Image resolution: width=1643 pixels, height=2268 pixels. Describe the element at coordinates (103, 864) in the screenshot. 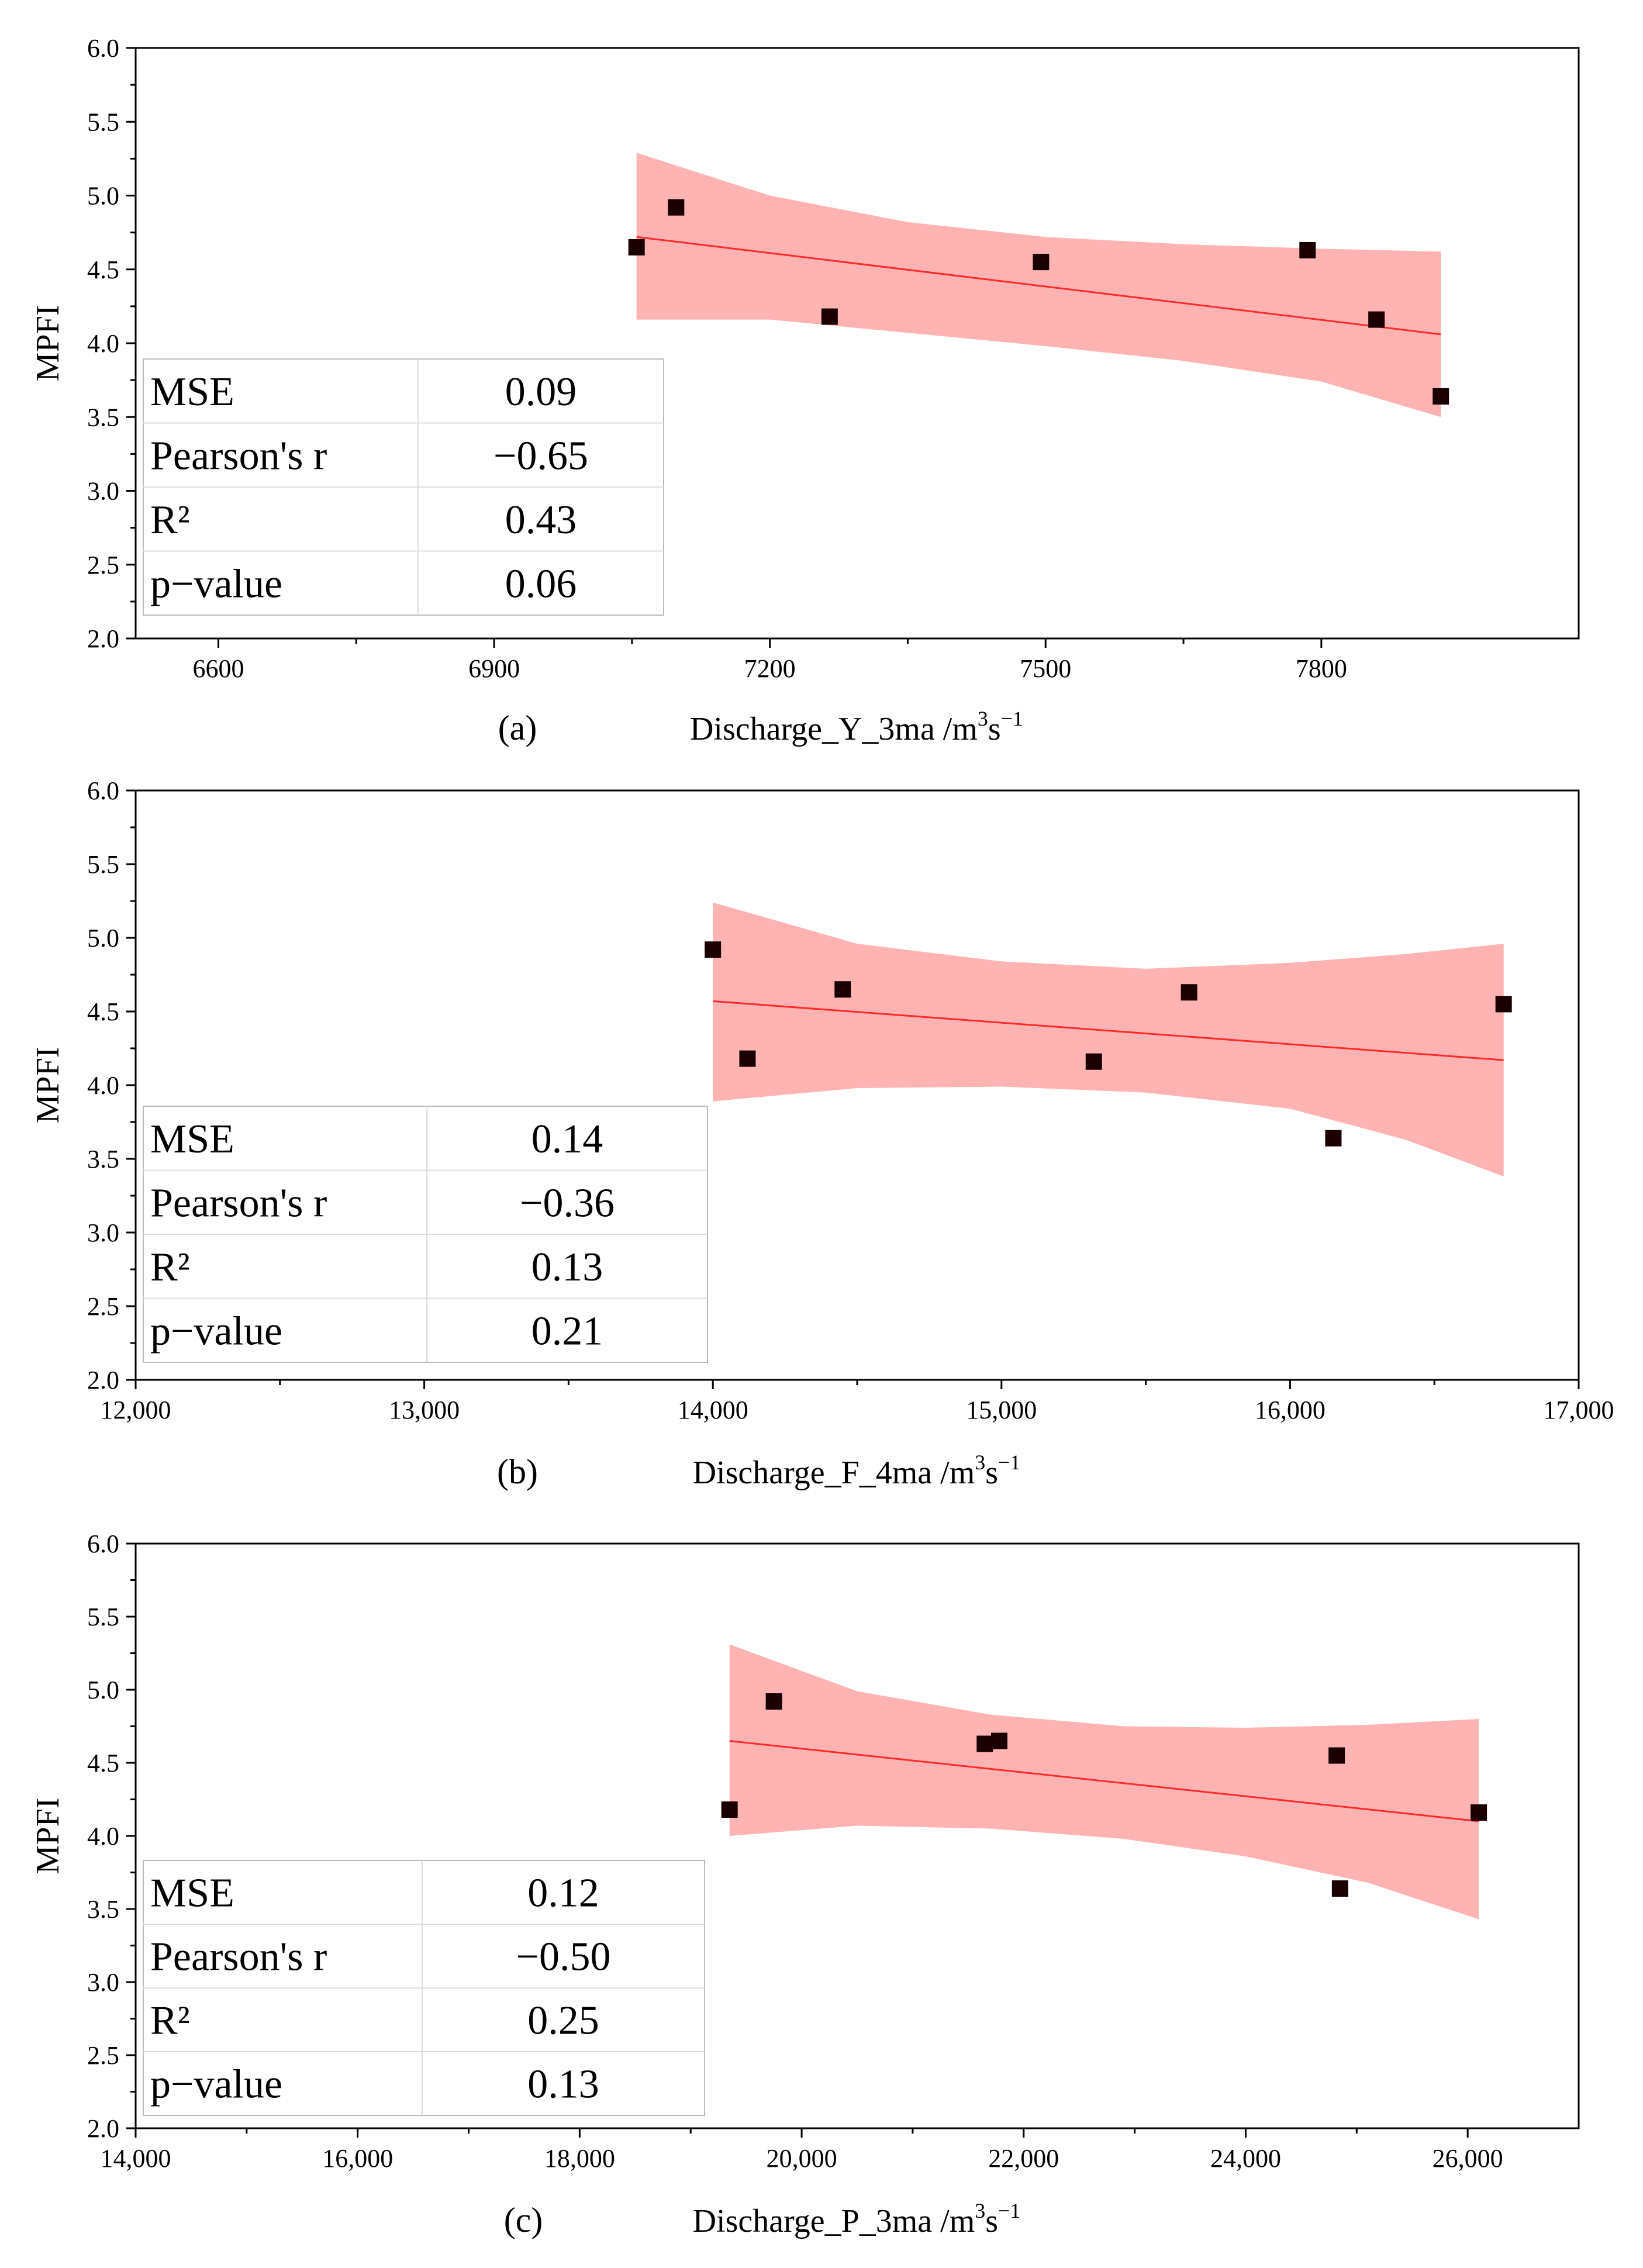

I see `y-tick-label: 5.5` at that location.